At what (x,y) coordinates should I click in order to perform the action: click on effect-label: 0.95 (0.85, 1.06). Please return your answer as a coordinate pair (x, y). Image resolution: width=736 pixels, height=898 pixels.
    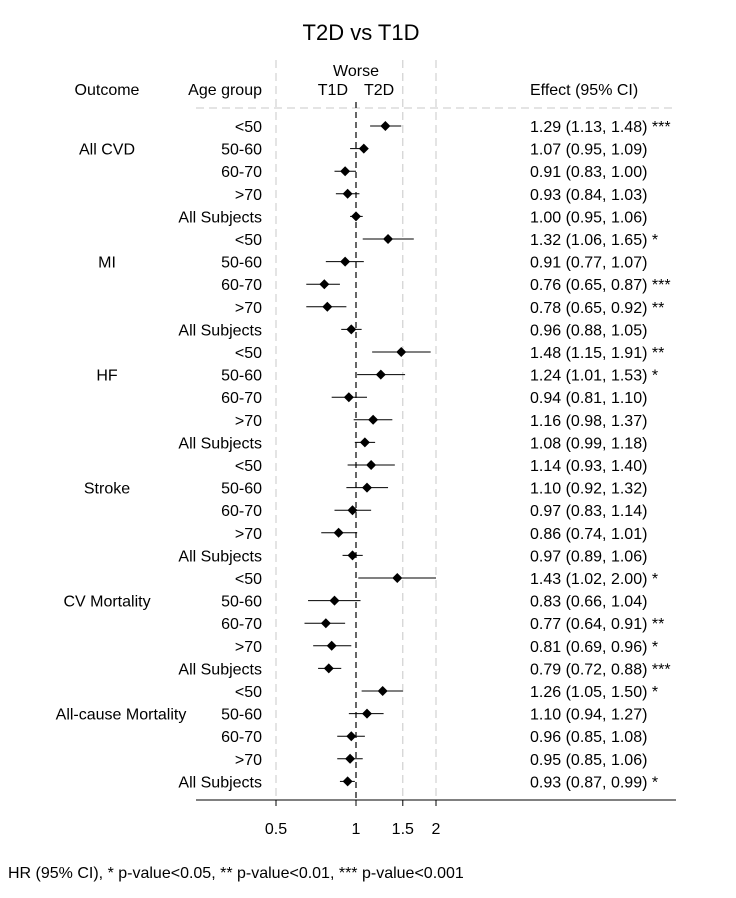
    Looking at the image, I should click on (588, 760).